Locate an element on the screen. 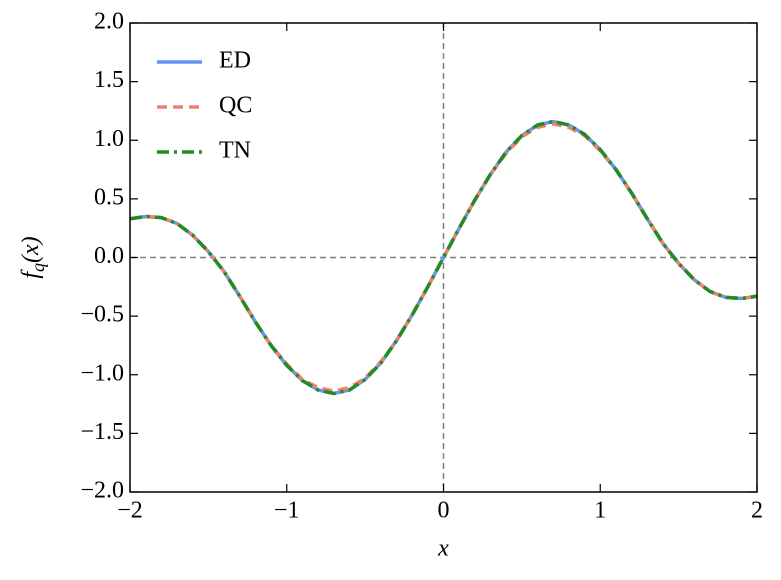 This screenshot has width=781, height=580. legend-label: ED is located at coordinates (235, 61).